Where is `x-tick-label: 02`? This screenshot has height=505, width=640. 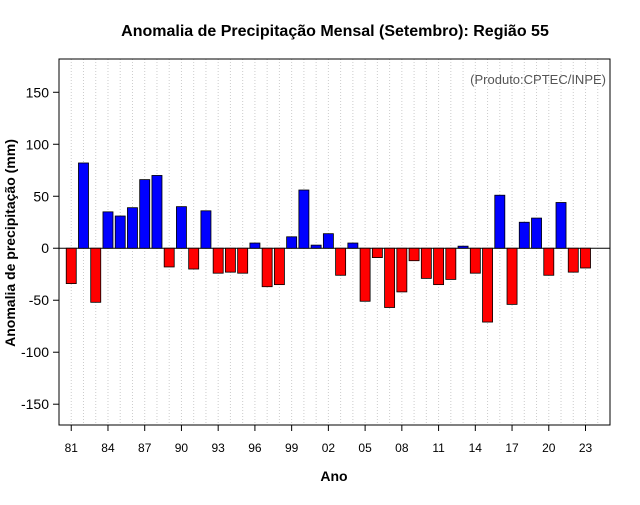 x-tick-label: 02 is located at coordinates (329, 448).